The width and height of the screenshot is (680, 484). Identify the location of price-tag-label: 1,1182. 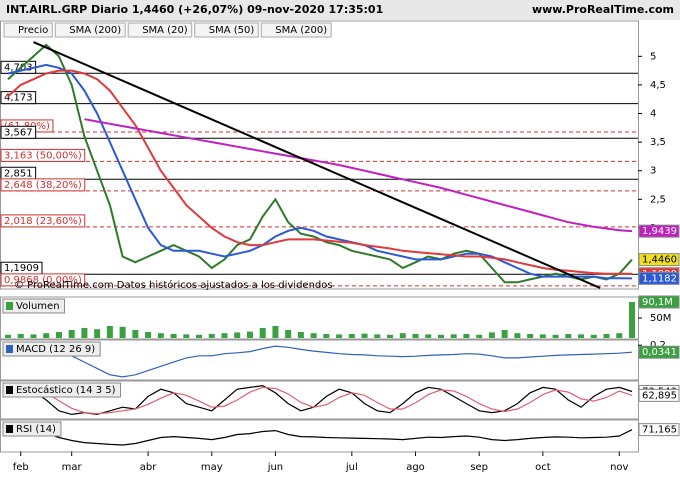
(659, 278).